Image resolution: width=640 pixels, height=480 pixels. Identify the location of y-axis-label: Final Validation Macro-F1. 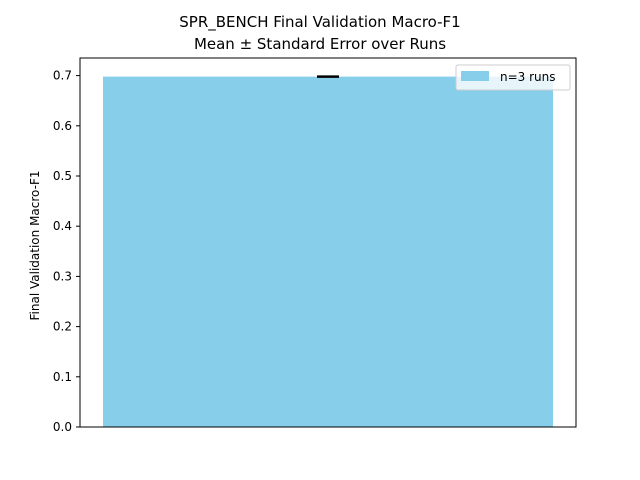
(35, 246).